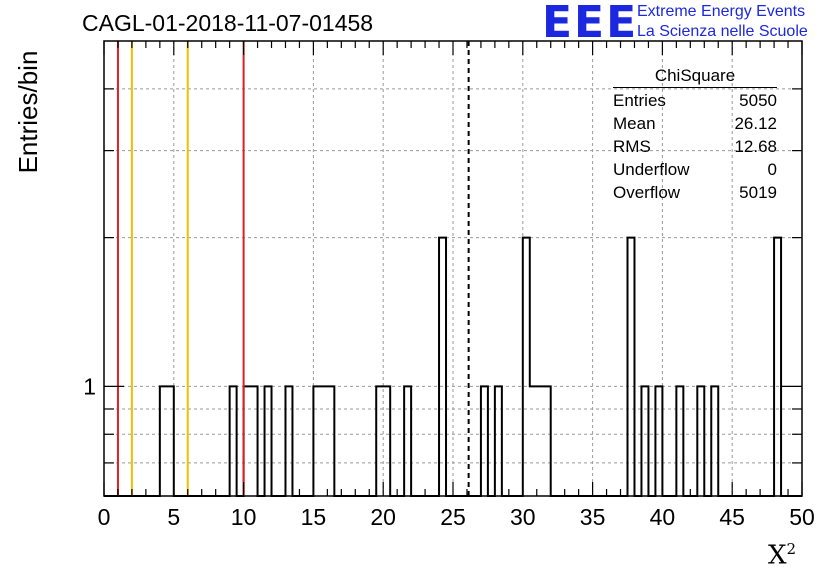  I want to click on stats-label: Entries, so click(639, 100).